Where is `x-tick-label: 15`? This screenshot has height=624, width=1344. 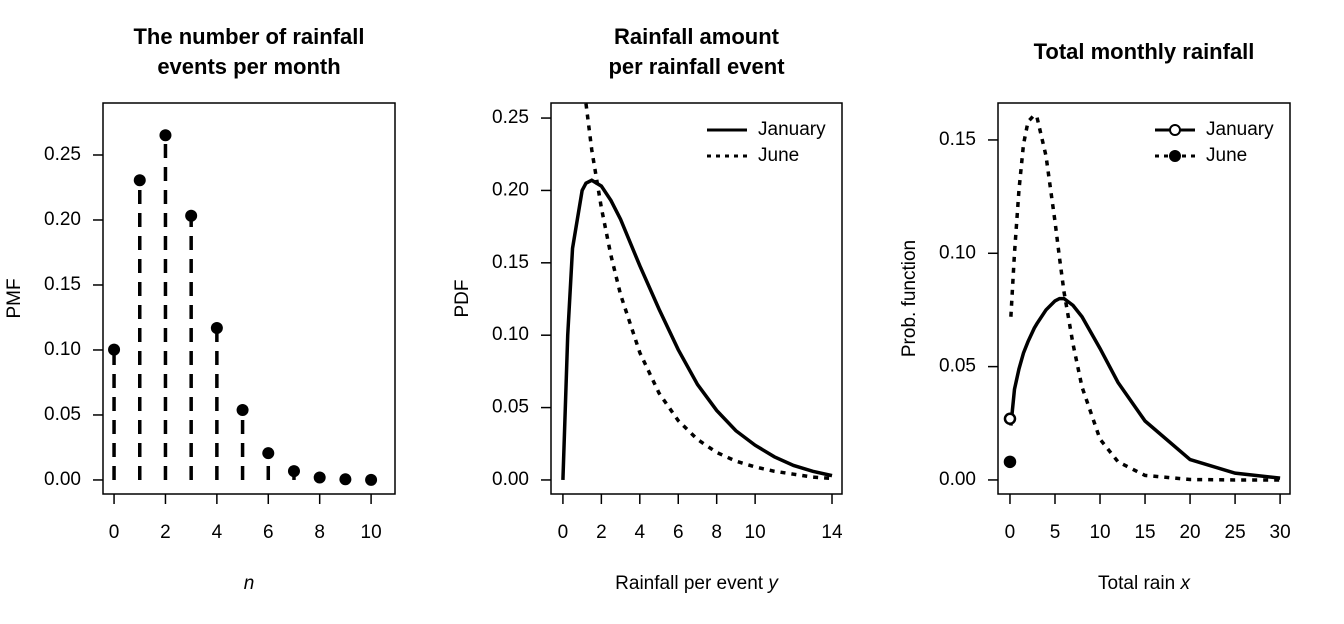
x-tick-label: 15 is located at coordinates (1144, 532).